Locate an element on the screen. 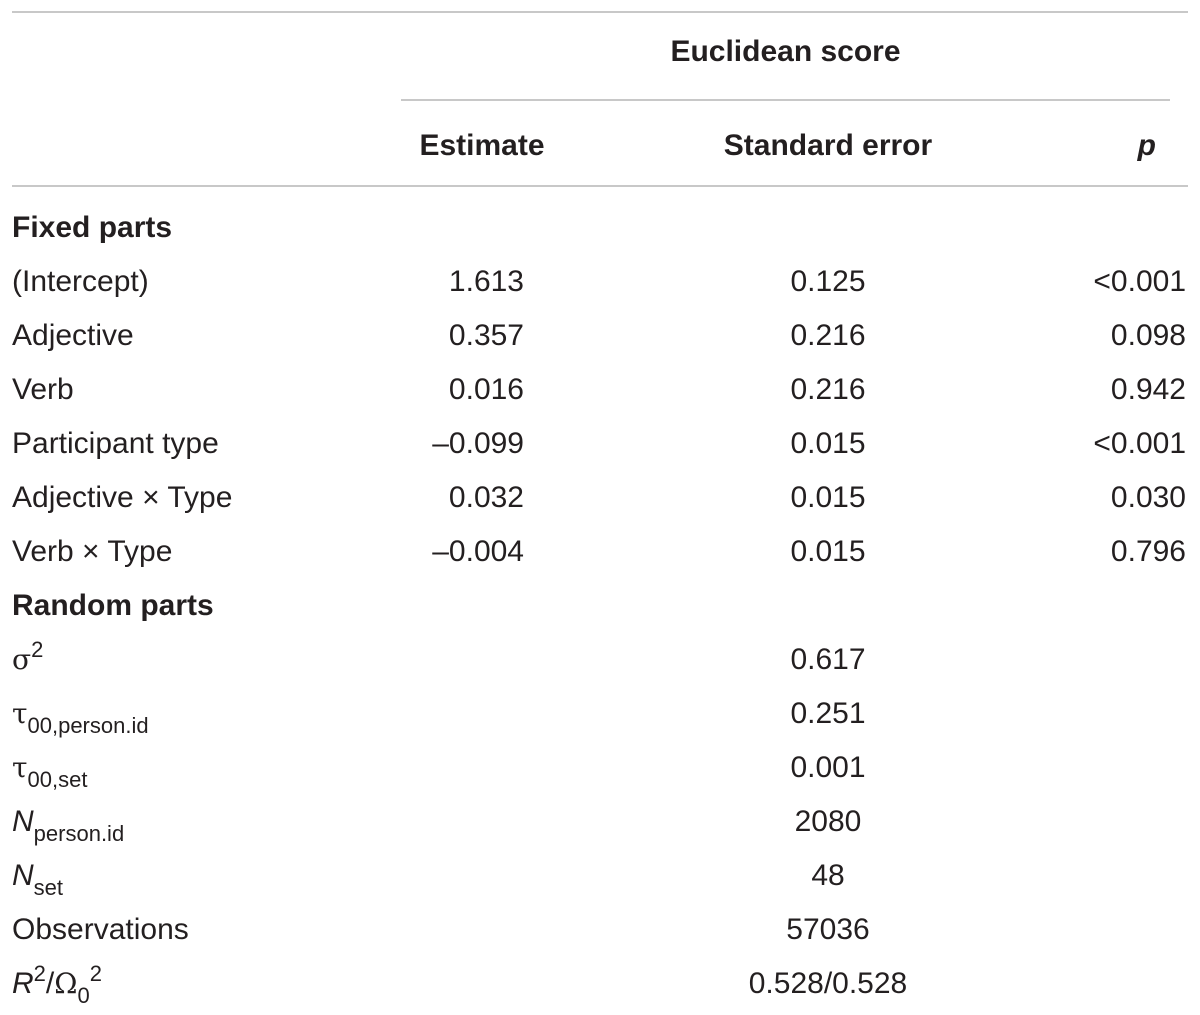  row-label: Verb is located at coordinates (43, 389).